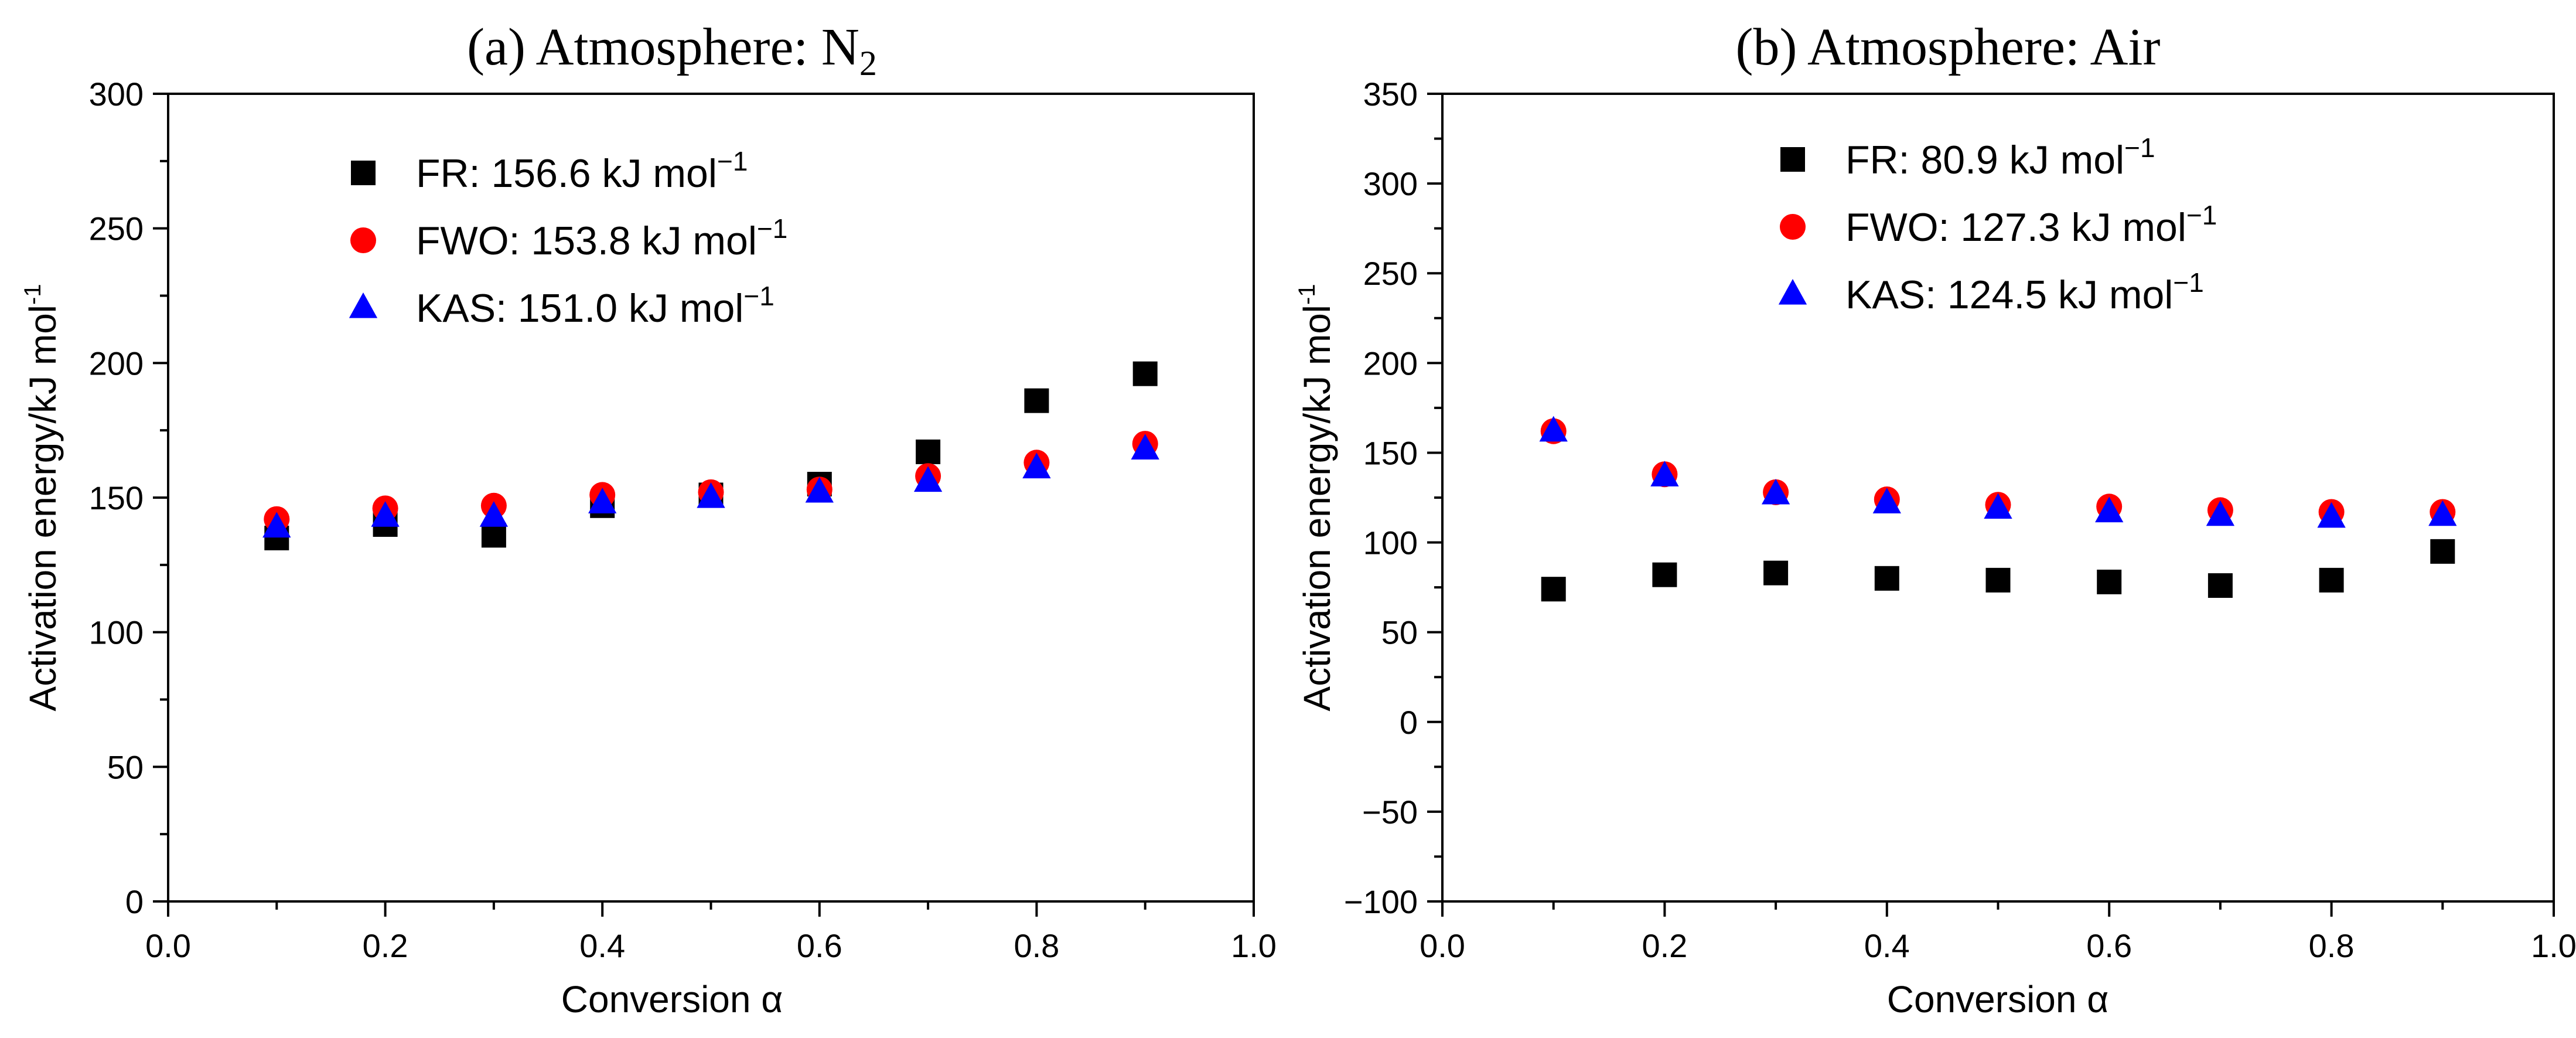 The height and width of the screenshot is (1038, 2576). I want to click on panel-b-y-axis-title: Activation energy/kJ mol-1, so click(1316, 498).